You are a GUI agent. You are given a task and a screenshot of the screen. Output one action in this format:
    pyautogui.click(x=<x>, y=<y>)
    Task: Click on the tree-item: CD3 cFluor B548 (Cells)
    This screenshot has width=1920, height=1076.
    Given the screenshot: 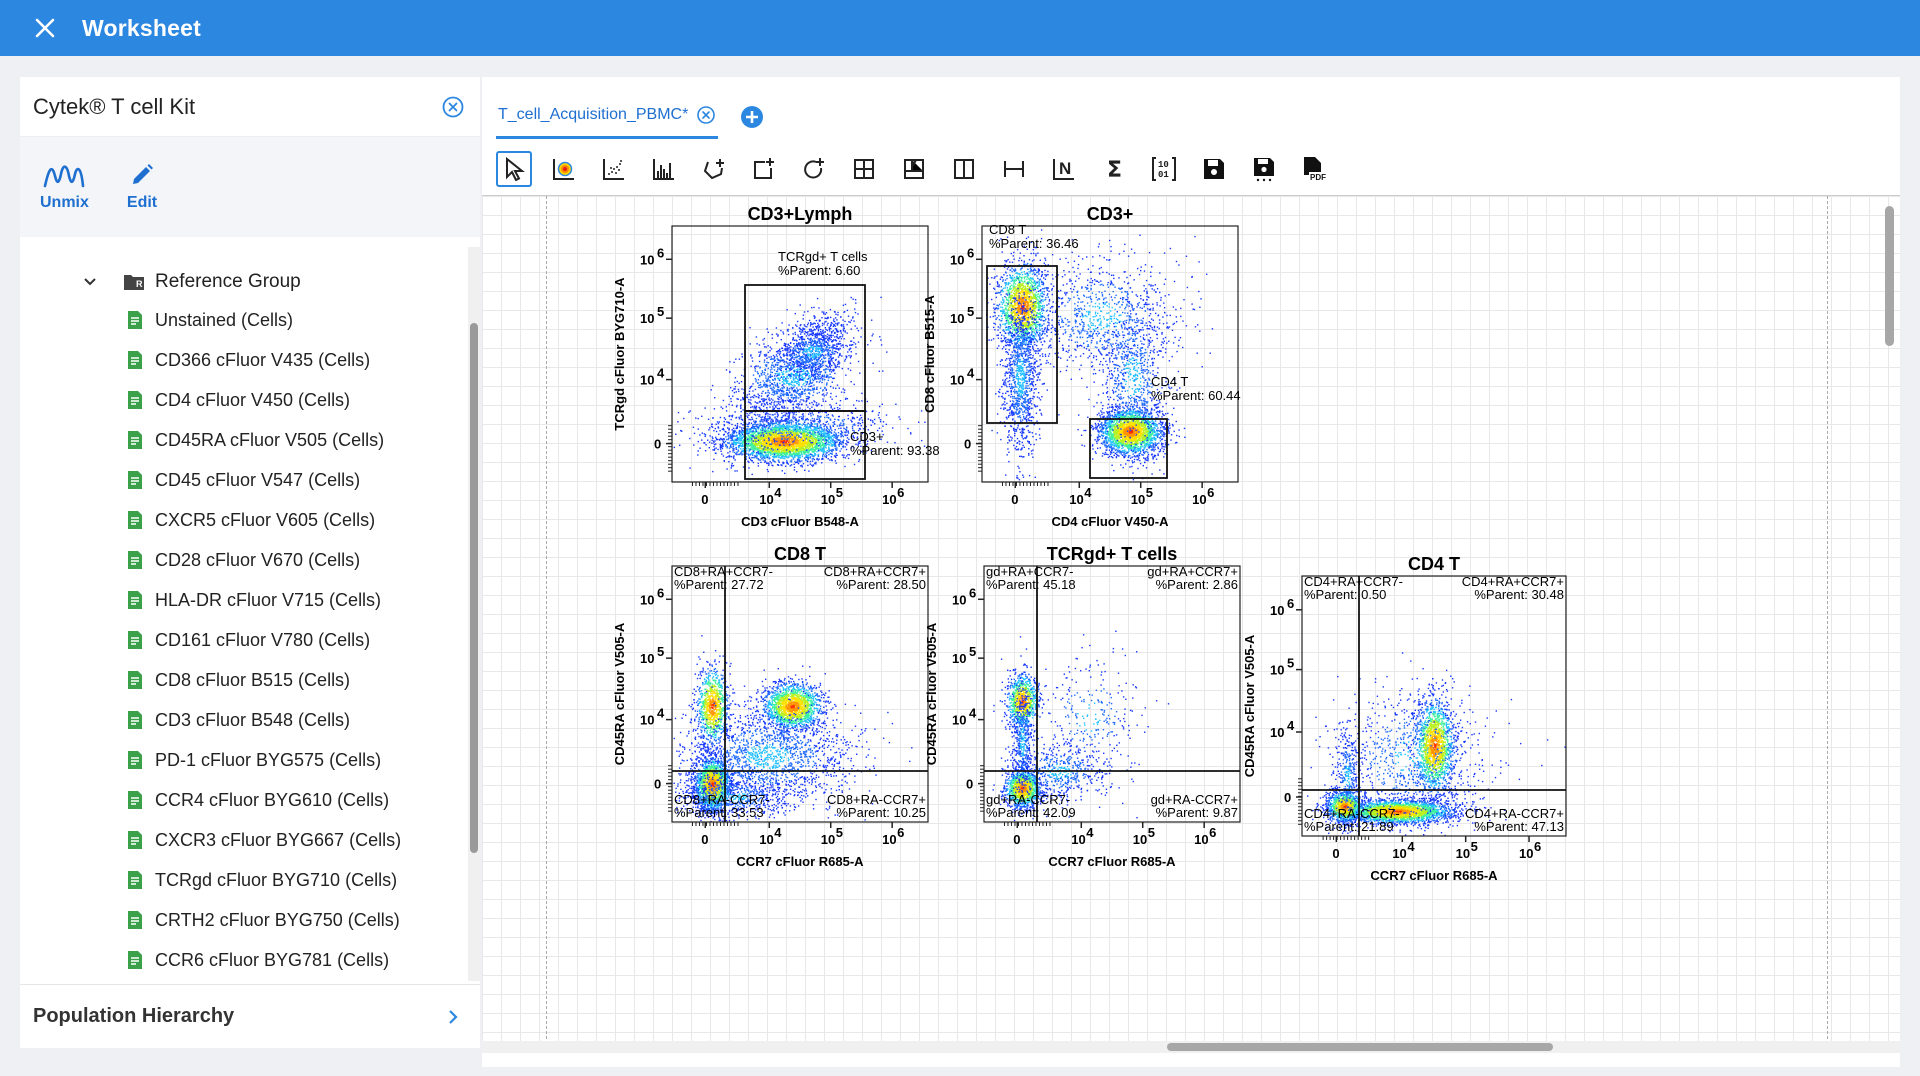 What is the action you would take?
    pyautogui.click(x=244, y=720)
    